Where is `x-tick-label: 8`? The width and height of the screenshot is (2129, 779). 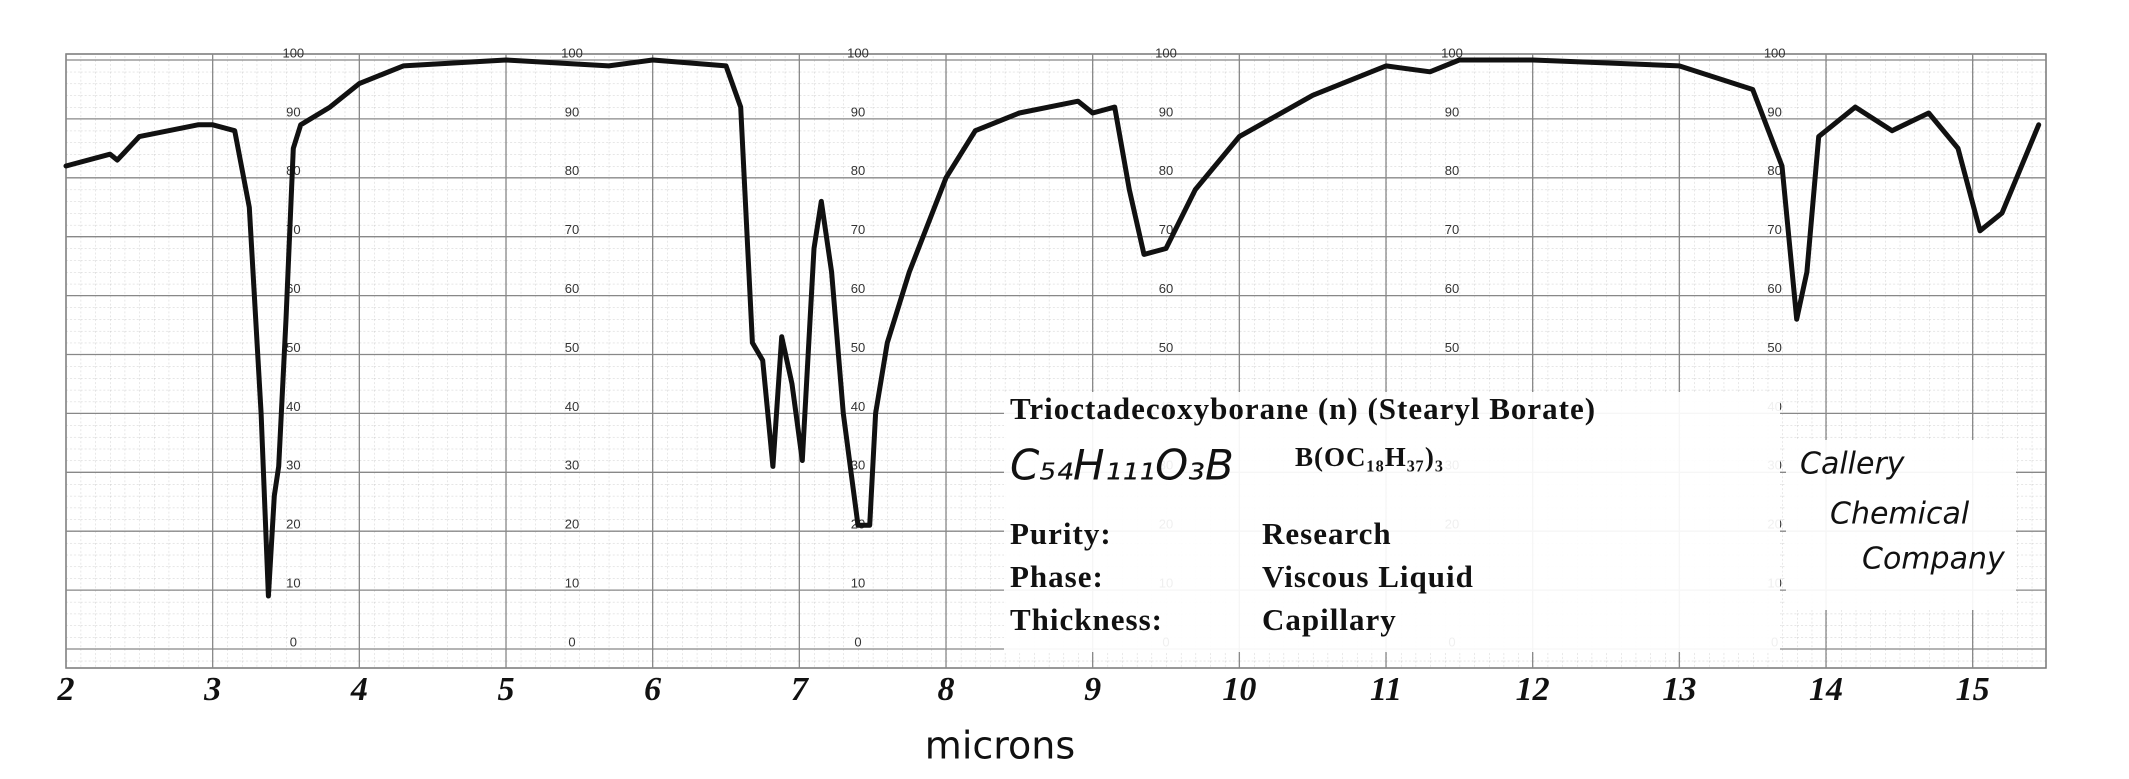
x-tick-label: 8 is located at coordinates (946, 689).